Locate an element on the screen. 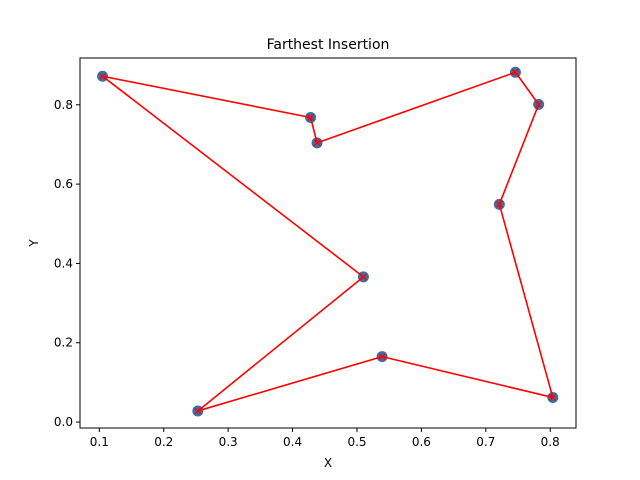  x-tick-label: 0.2 is located at coordinates (163, 442).